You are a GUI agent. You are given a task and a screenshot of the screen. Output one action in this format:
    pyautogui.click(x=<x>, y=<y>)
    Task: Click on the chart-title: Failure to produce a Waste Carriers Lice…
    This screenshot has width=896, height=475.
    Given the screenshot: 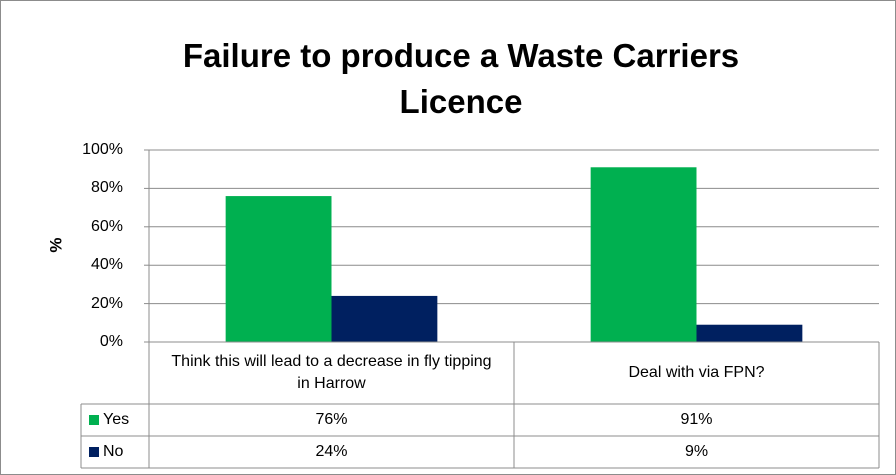 What is the action you would take?
    pyautogui.click(x=461, y=78)
    